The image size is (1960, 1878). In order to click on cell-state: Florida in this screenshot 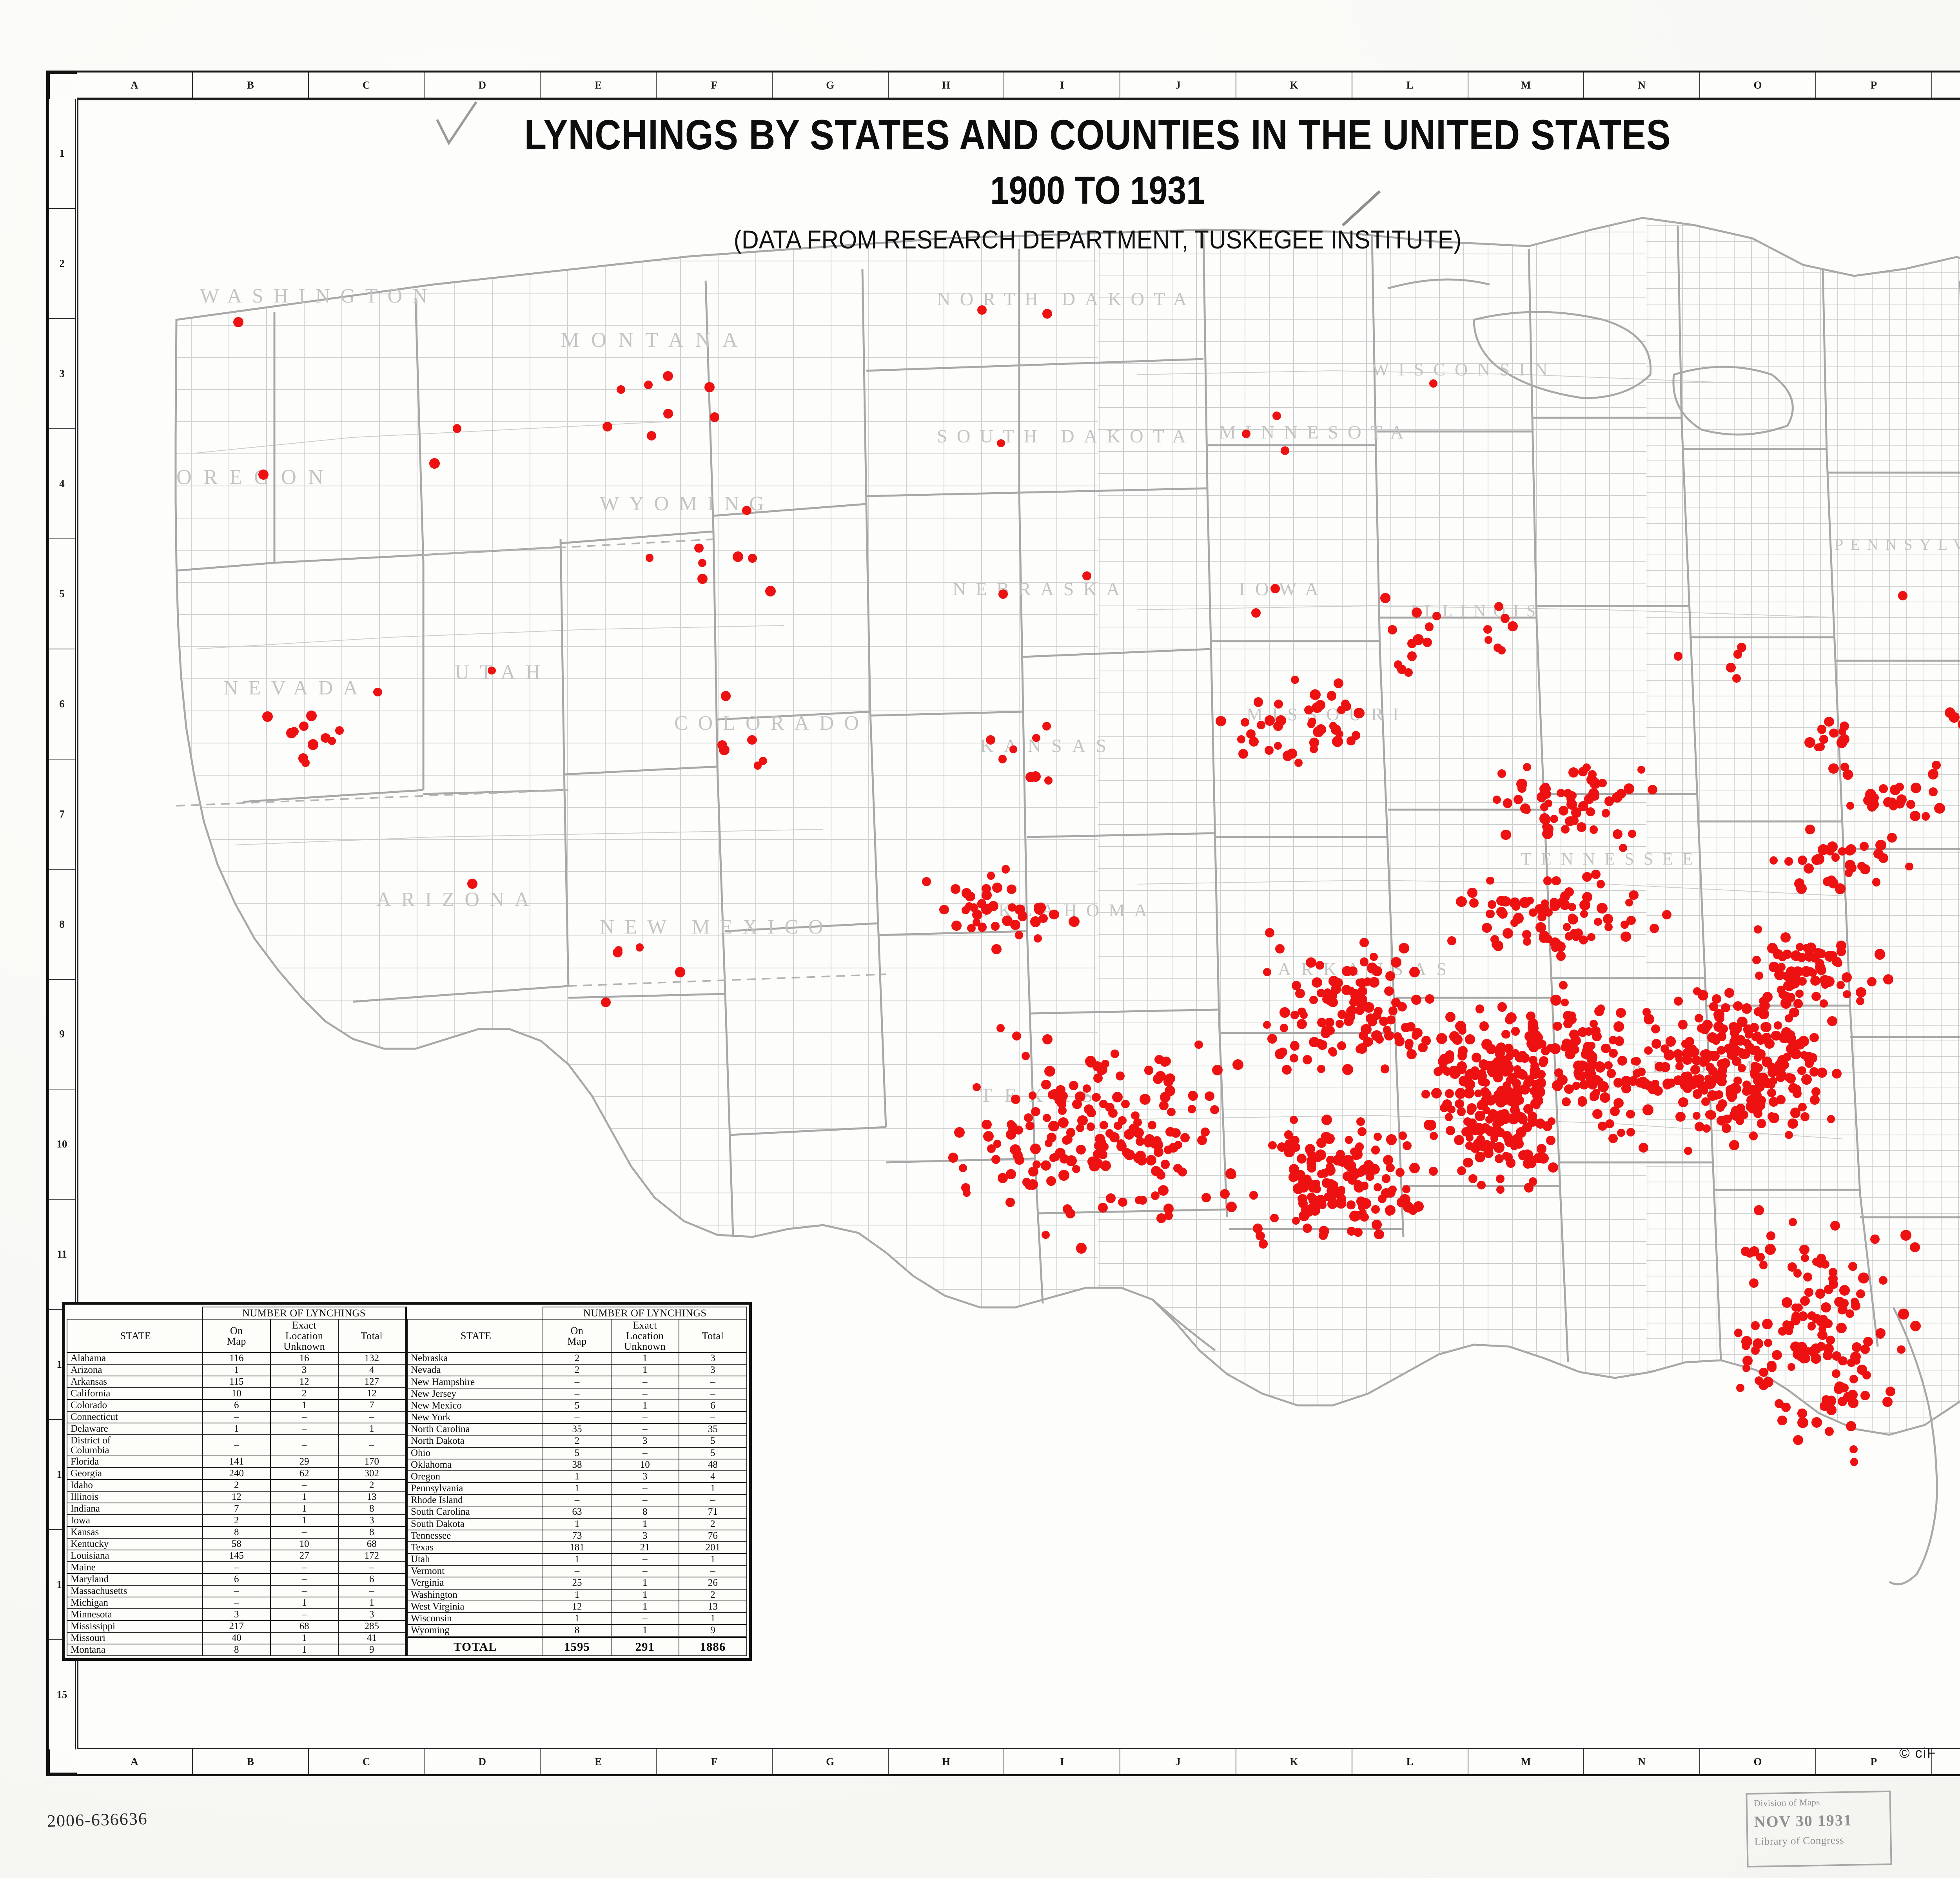, I will do `click(135, 1462)`.